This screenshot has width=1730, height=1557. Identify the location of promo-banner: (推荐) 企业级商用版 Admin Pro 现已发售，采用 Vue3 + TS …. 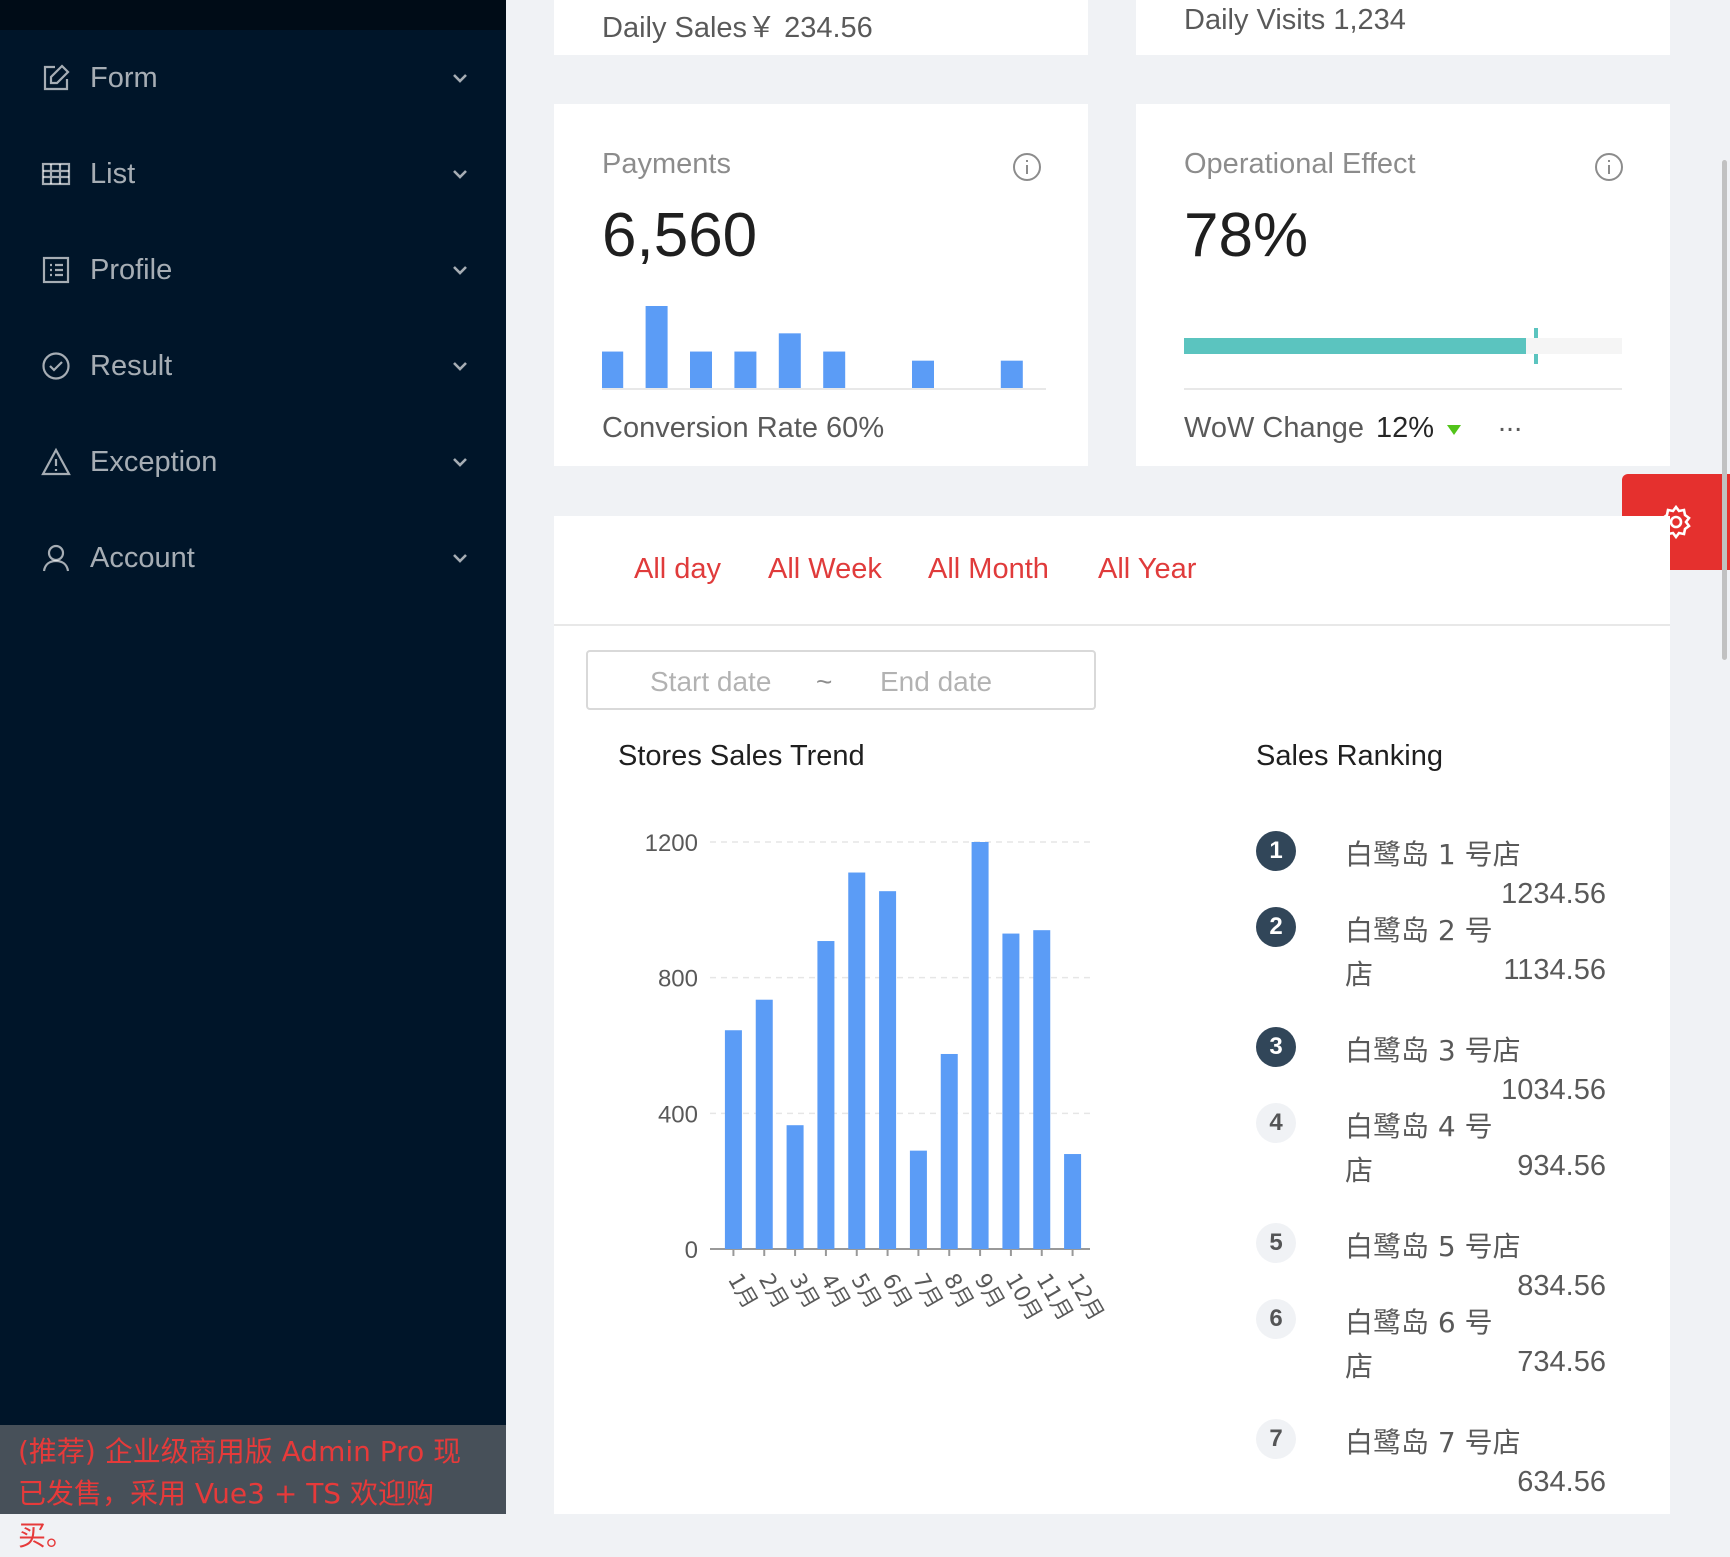
(253, 1488).